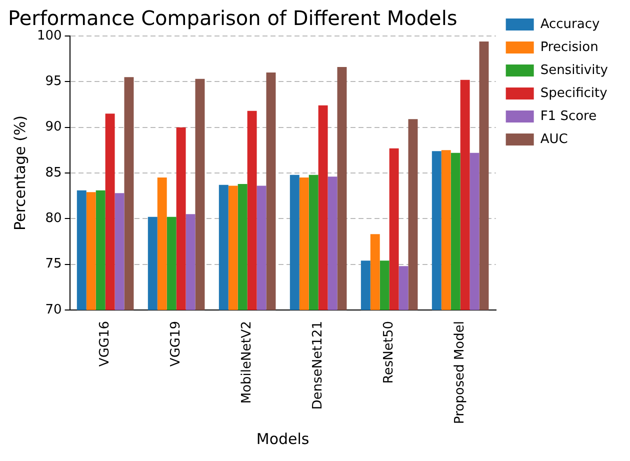 This screenshot has width=630, height=461. I want to click on y-tick-label: 75, so click(53, 264).